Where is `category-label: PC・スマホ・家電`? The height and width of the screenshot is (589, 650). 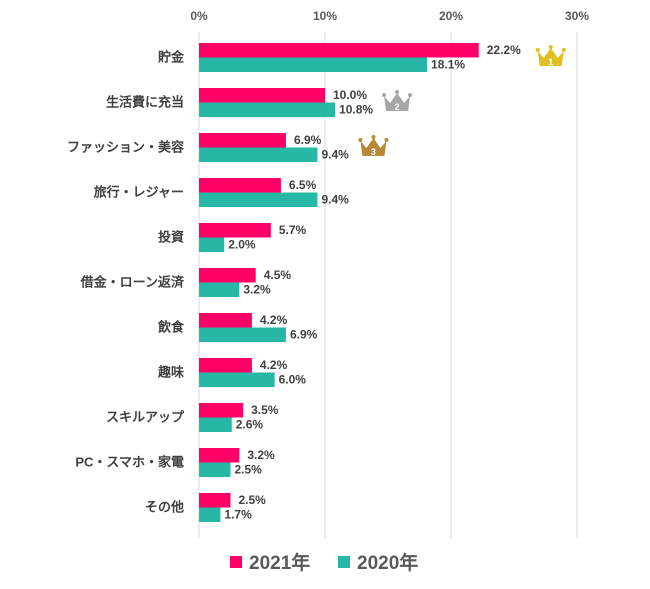
category-label: PC・スマホ・家電 is located at coordinates (129, 462).